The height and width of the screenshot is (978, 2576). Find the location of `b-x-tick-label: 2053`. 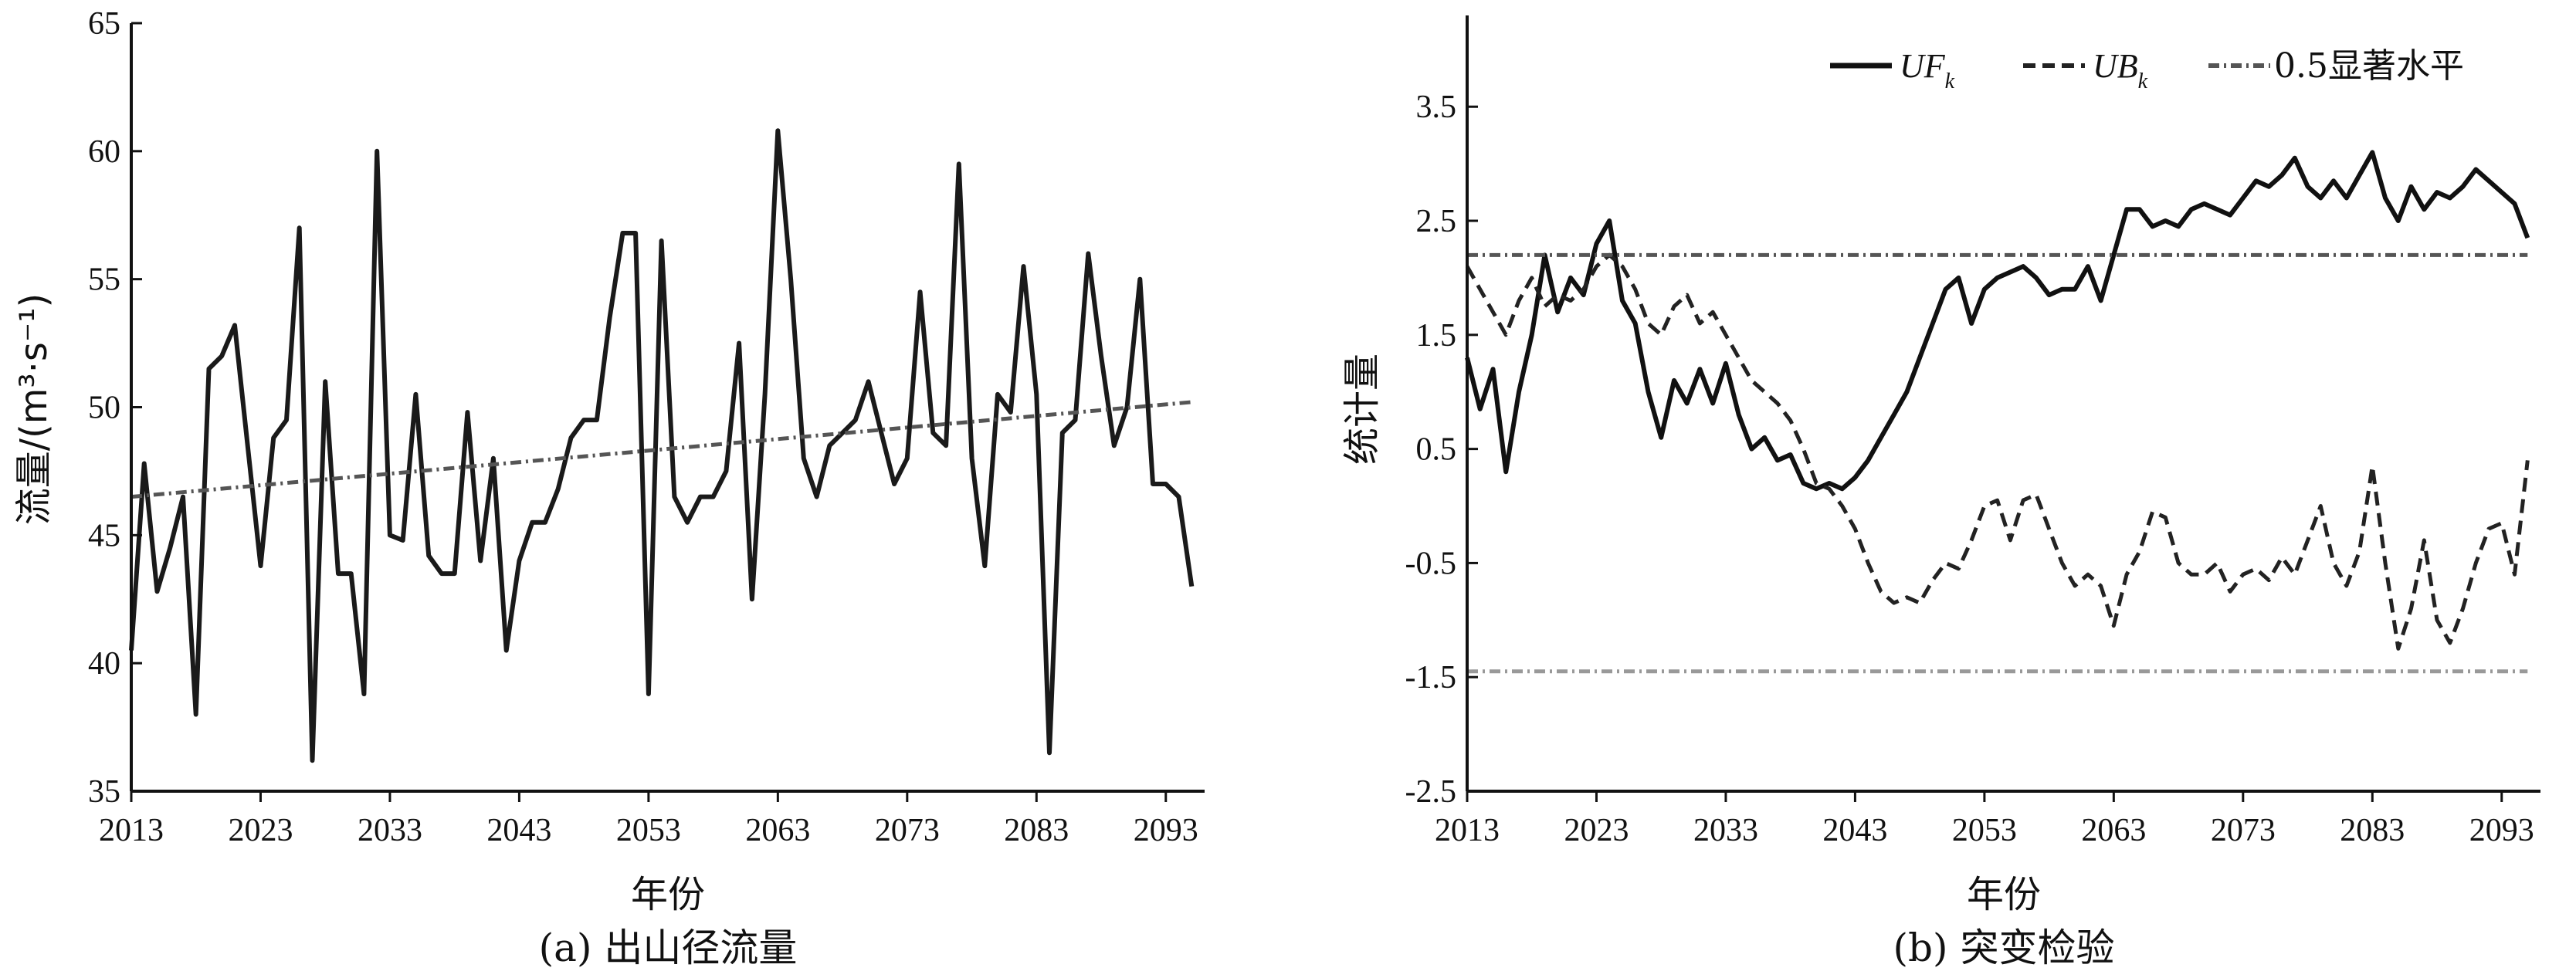

b-x-tick-label: 2053 is located at coordinates (1984, 830).